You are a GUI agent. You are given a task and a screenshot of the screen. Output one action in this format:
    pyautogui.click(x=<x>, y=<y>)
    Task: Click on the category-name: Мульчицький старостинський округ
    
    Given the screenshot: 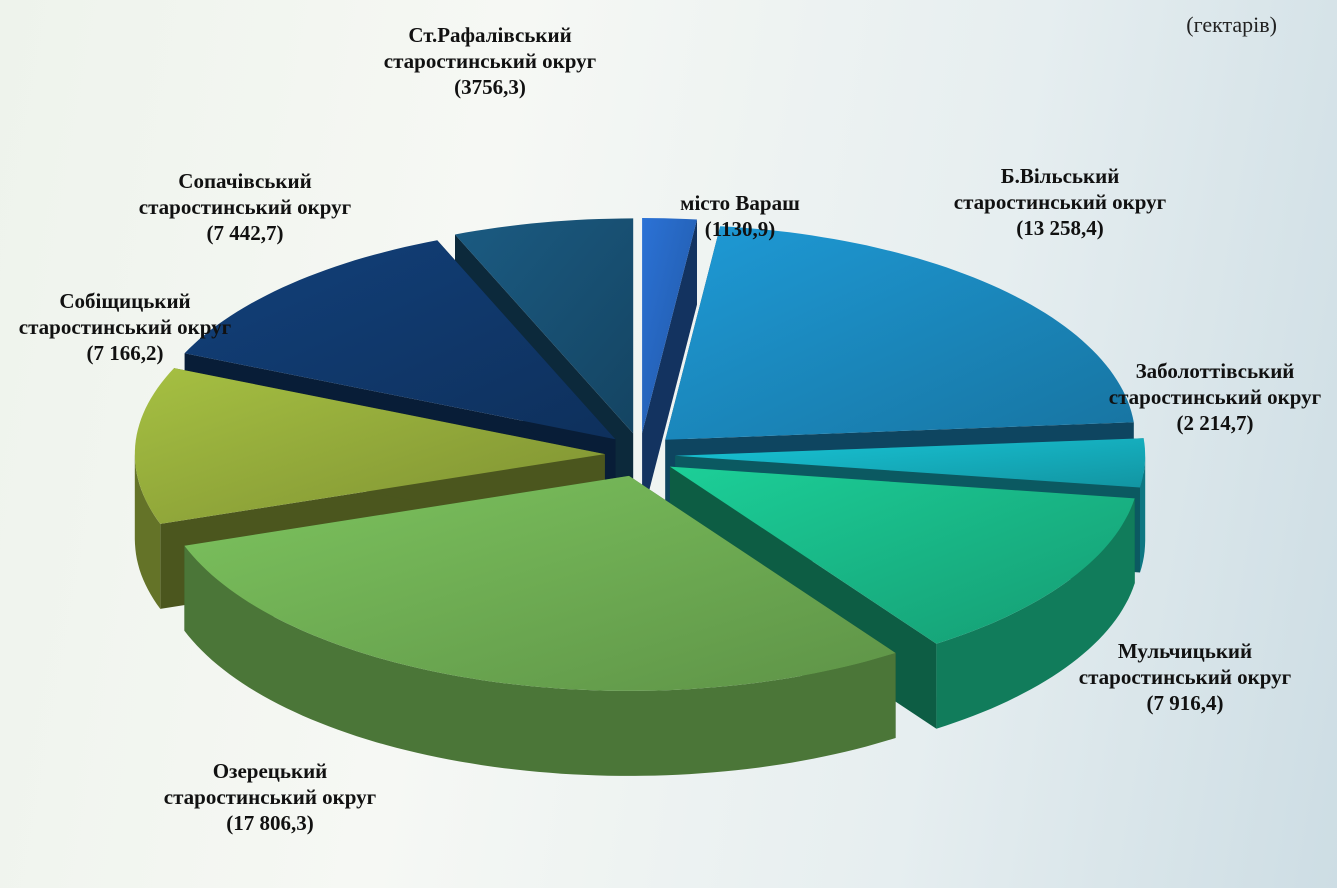 What is the action you would take?
    pyautogui.click(x=1185, y=664)
    